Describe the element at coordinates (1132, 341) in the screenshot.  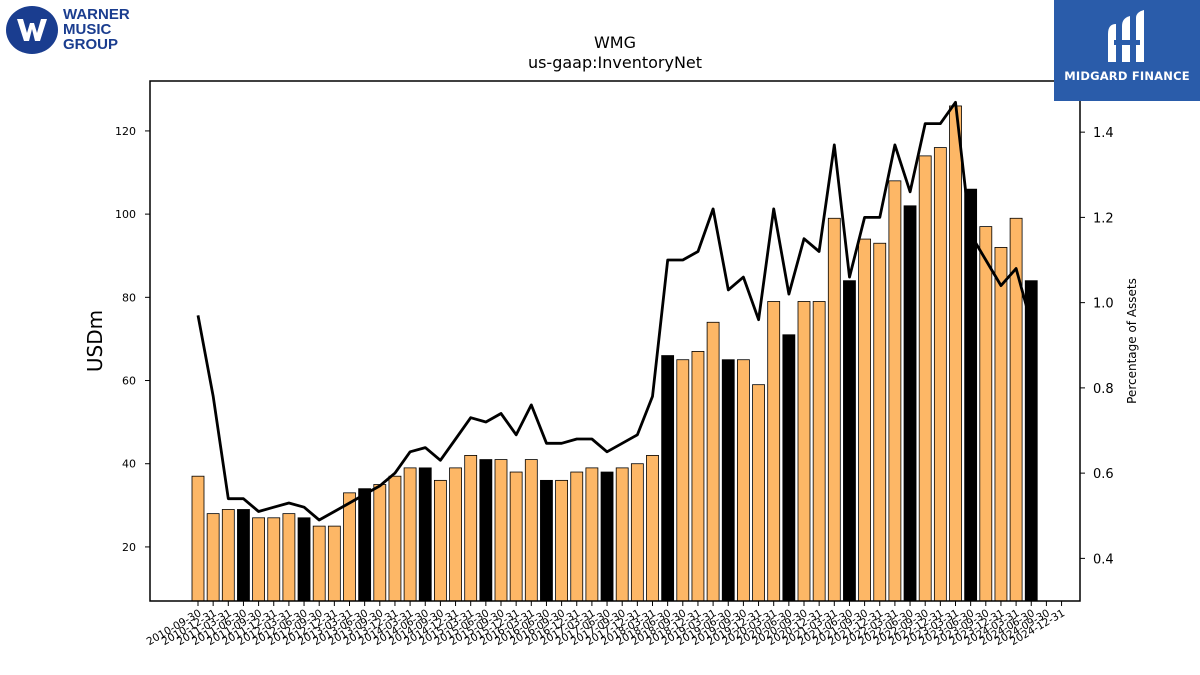
I see `y2-axis-label: Percentage of Assets` at that location.